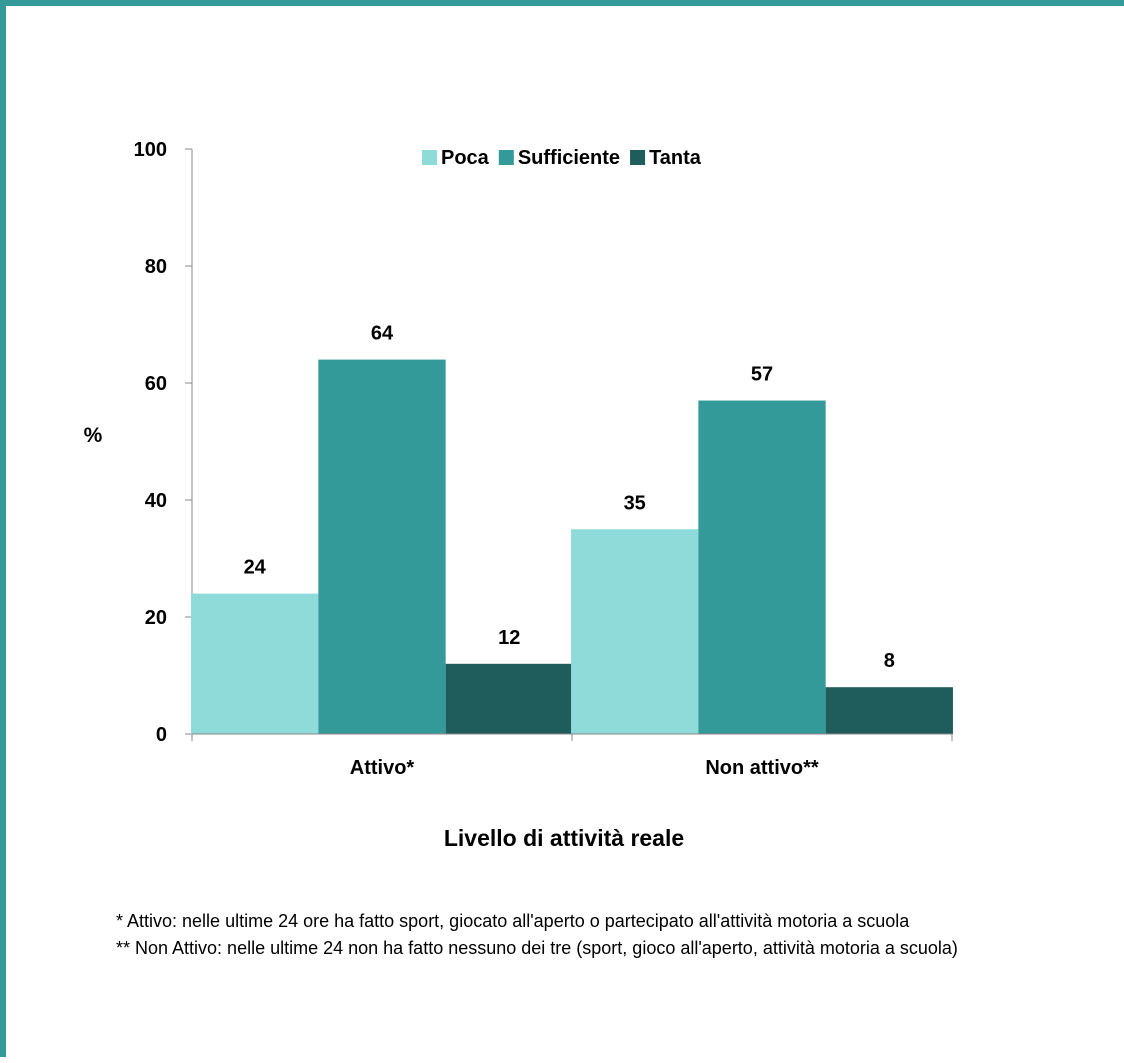  What do you see at coordinates (93, 435) in the screenshot?
I see `y-axis-title: %` at bounding box center [93, 435].